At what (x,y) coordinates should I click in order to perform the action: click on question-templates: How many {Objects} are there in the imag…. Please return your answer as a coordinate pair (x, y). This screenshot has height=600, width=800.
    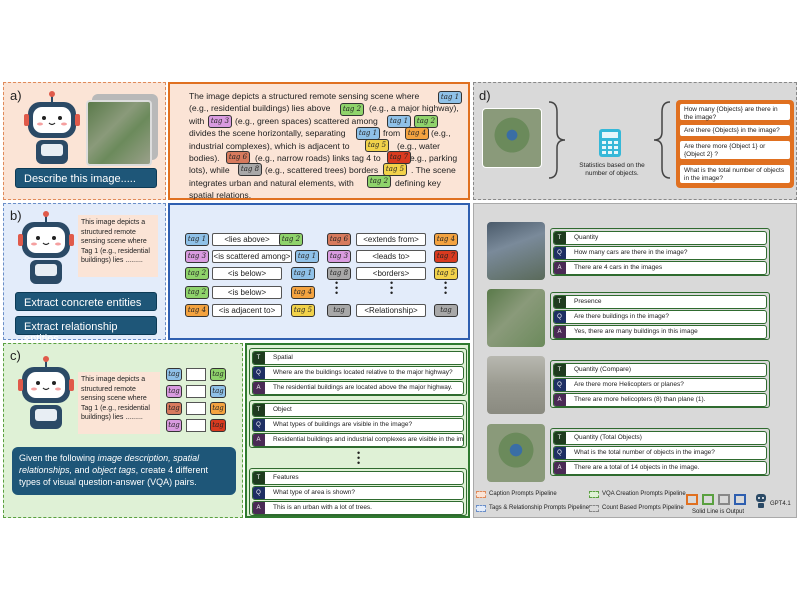
    Looking at the image, I should click on (735, 144).